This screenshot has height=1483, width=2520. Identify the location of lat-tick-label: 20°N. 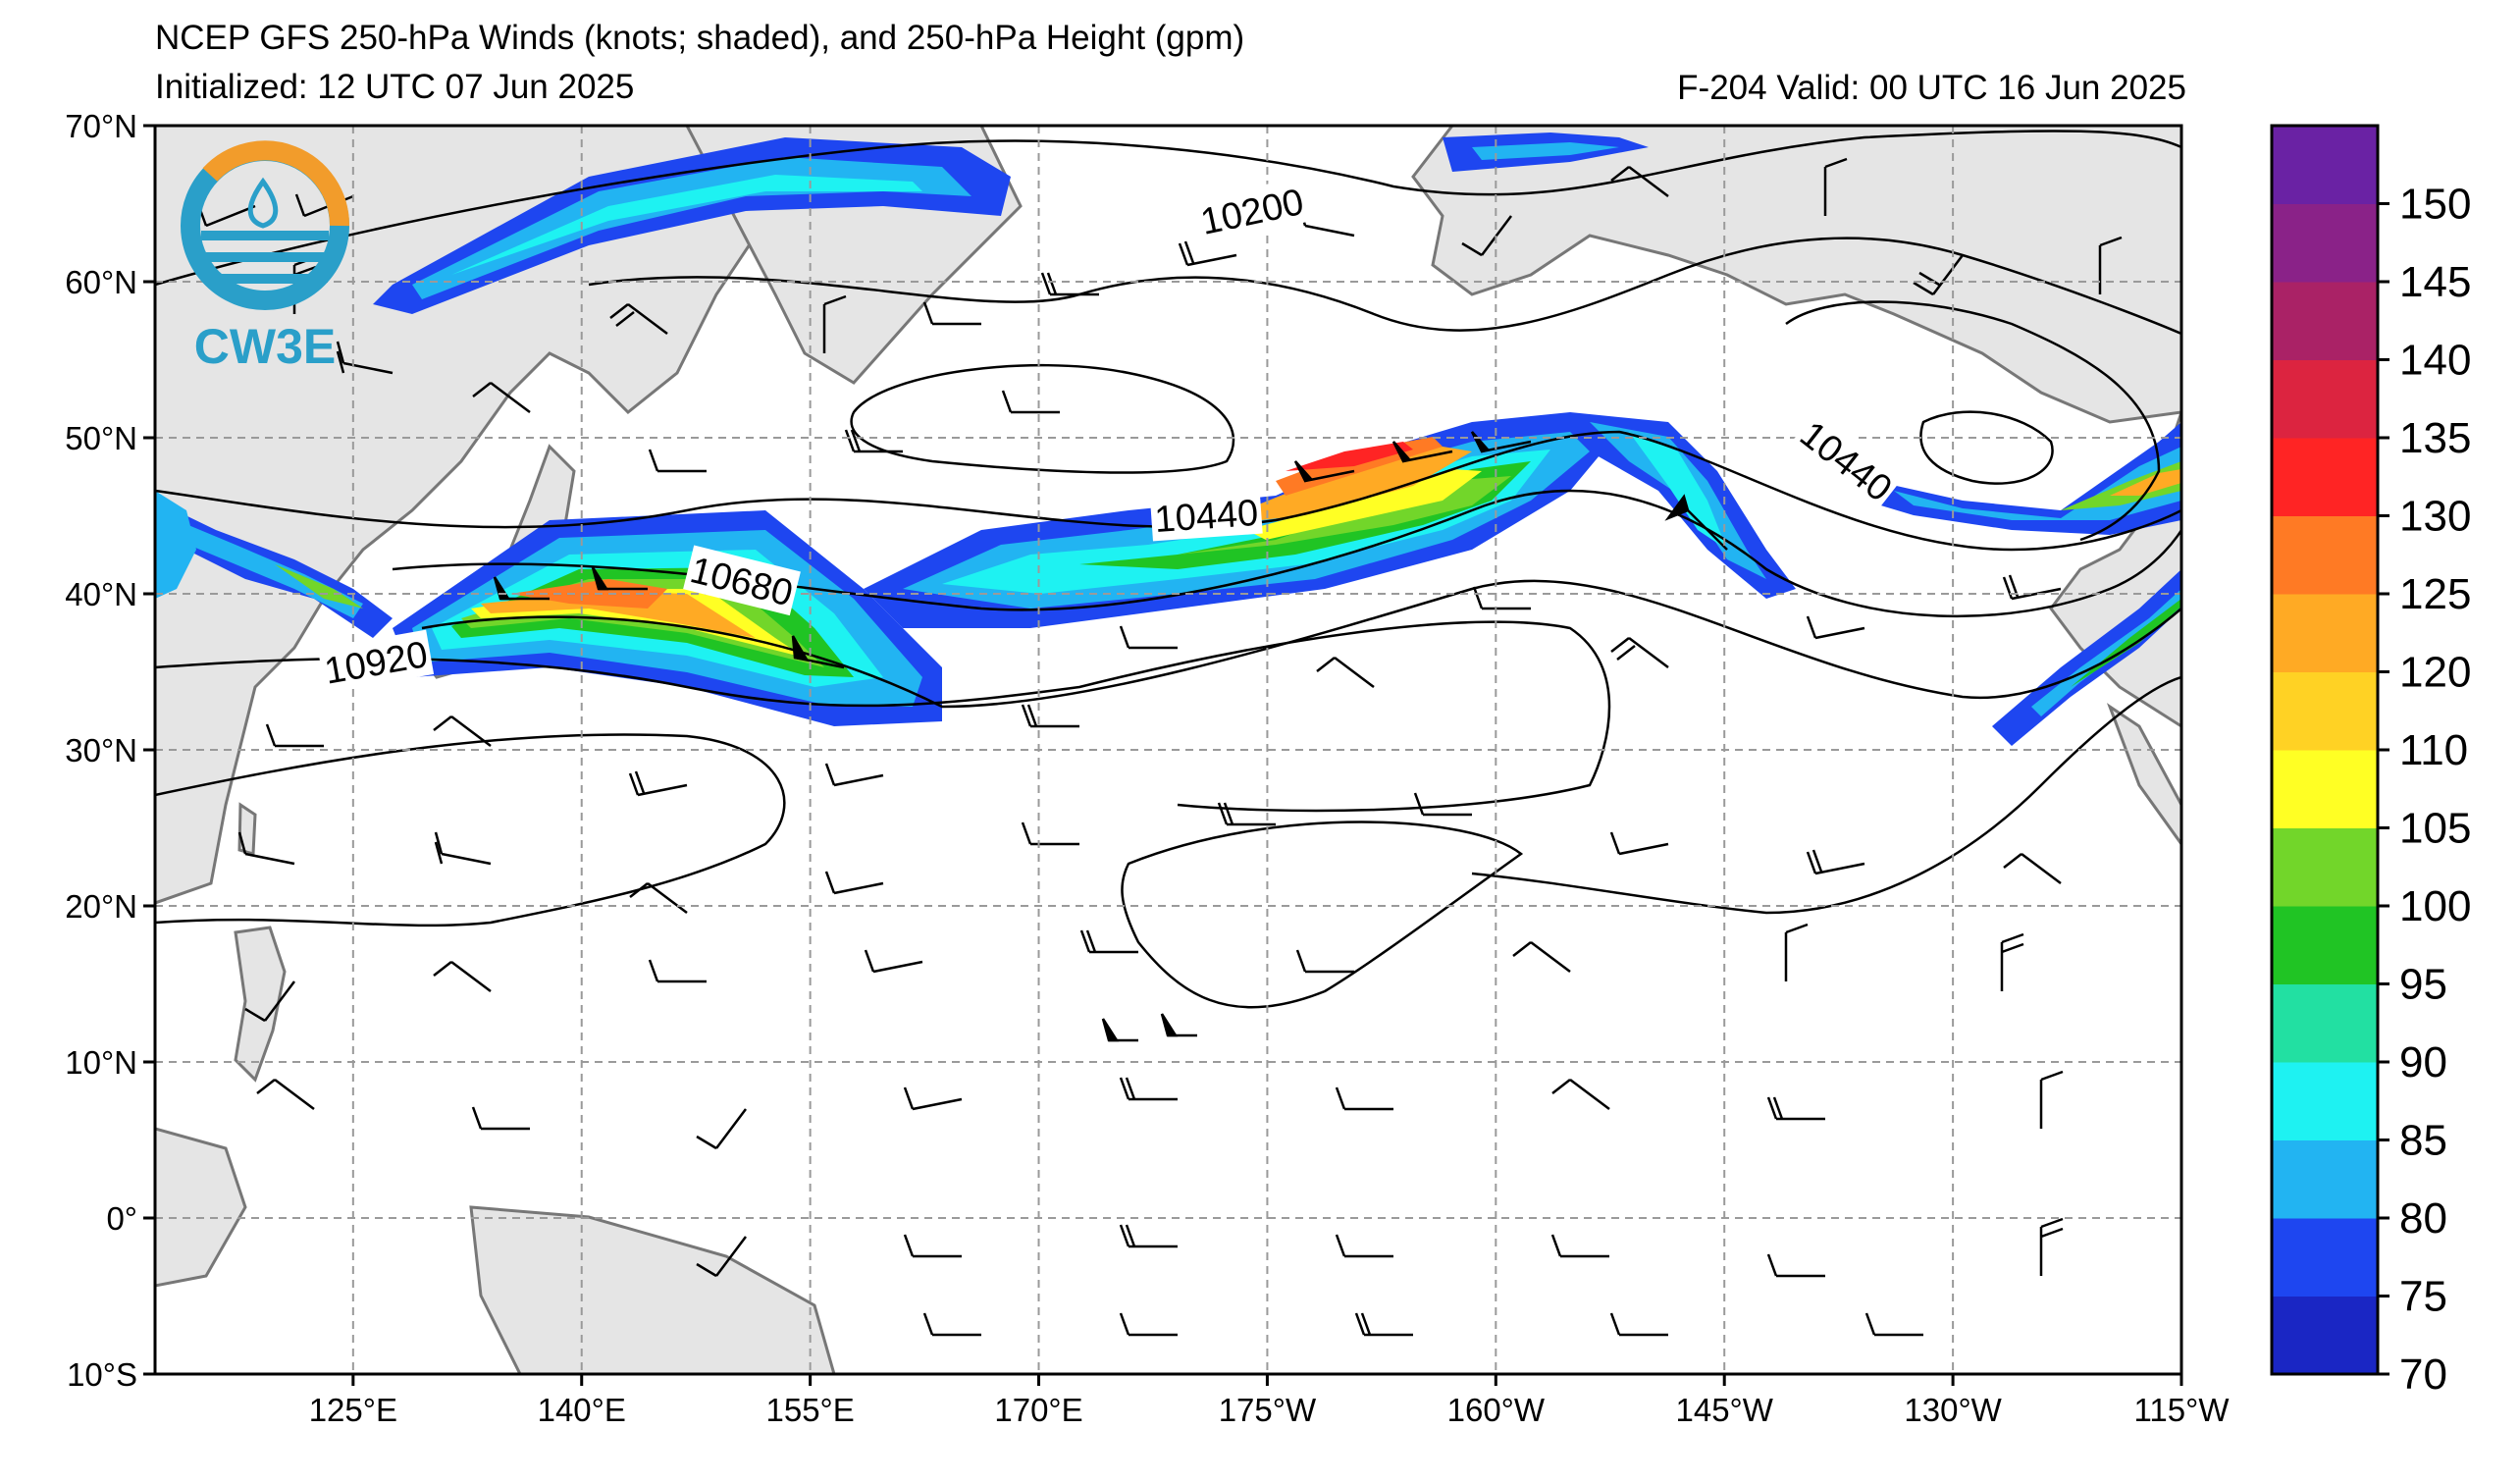
(101, 907).